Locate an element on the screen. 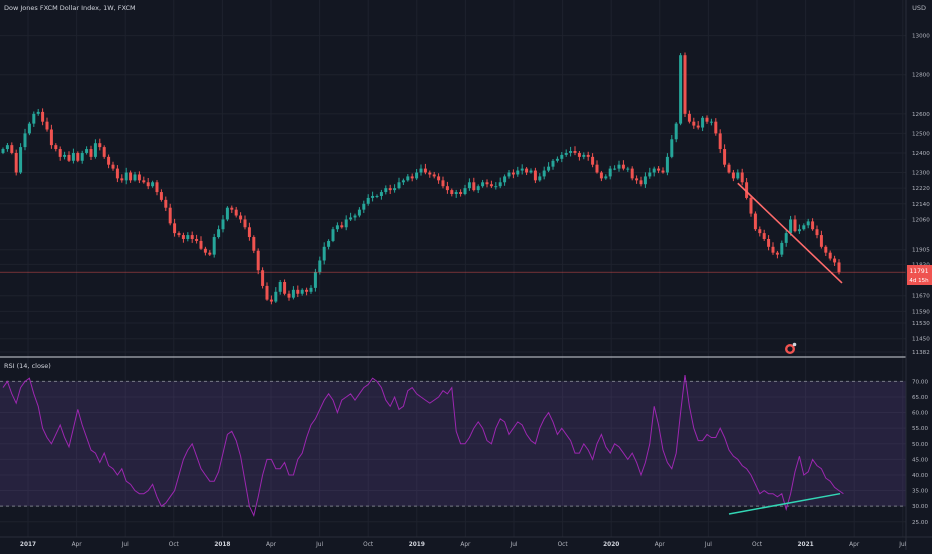  alert-clock-icon is located at coordinates (791, 348).